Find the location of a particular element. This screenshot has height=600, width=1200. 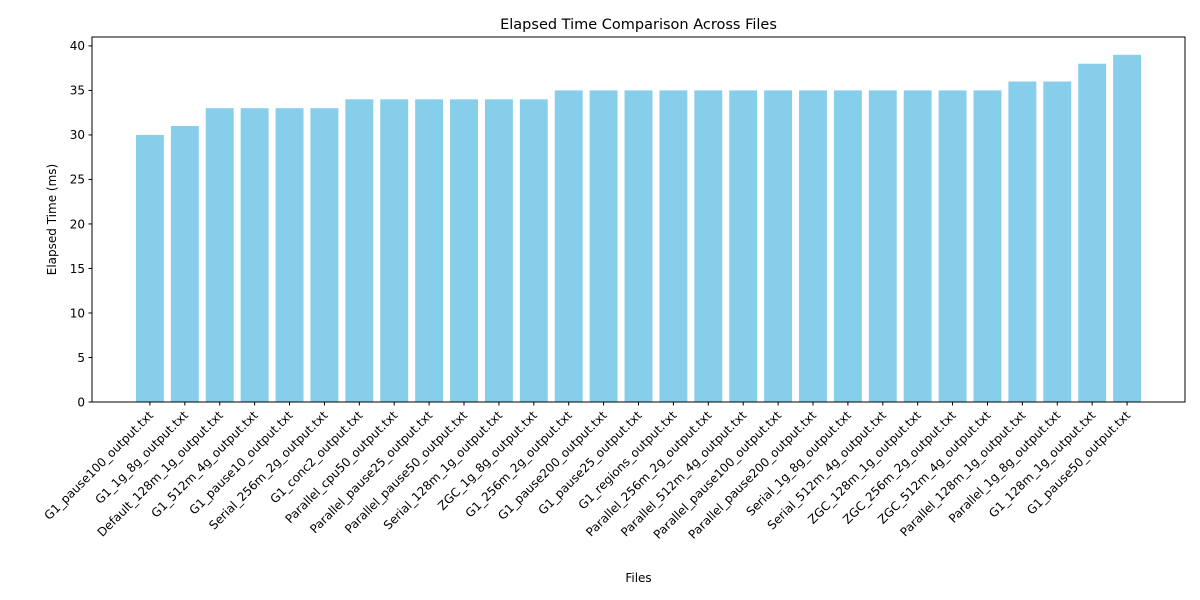

y-tick-label: 35 is located at coordinates (77, 91).